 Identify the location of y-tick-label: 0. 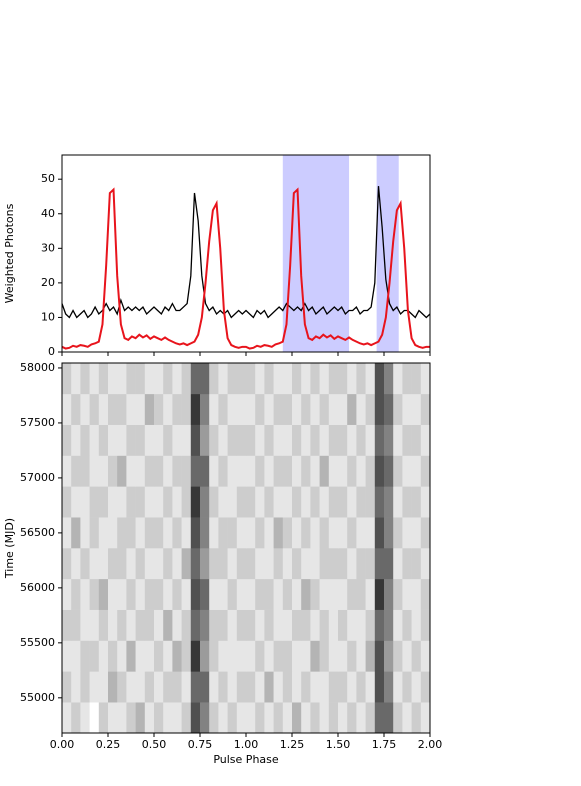
(51, 351).